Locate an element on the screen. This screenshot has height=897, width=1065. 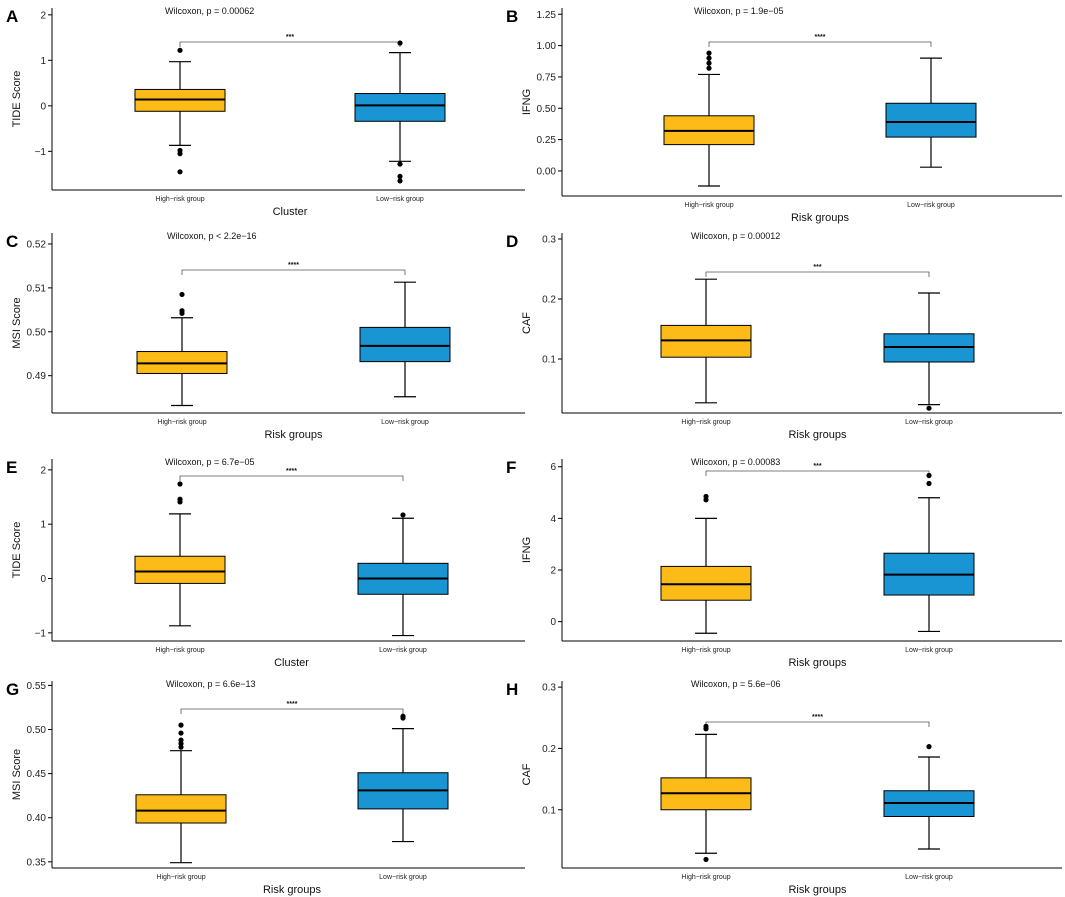
panel-letter: C is located at coordinates (12, 241).